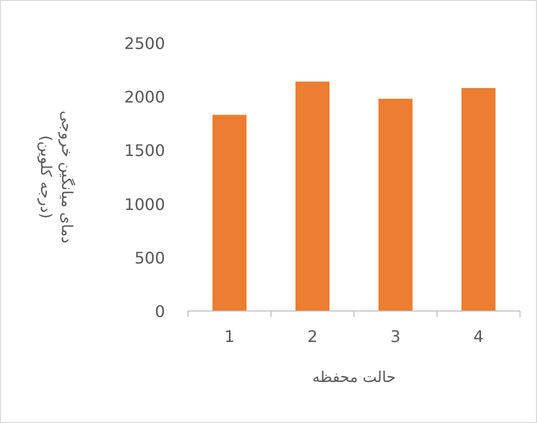 The width and height of the screenshot is (537, 423). I want to click on y-tick-label: 2000, so click(144, 97).